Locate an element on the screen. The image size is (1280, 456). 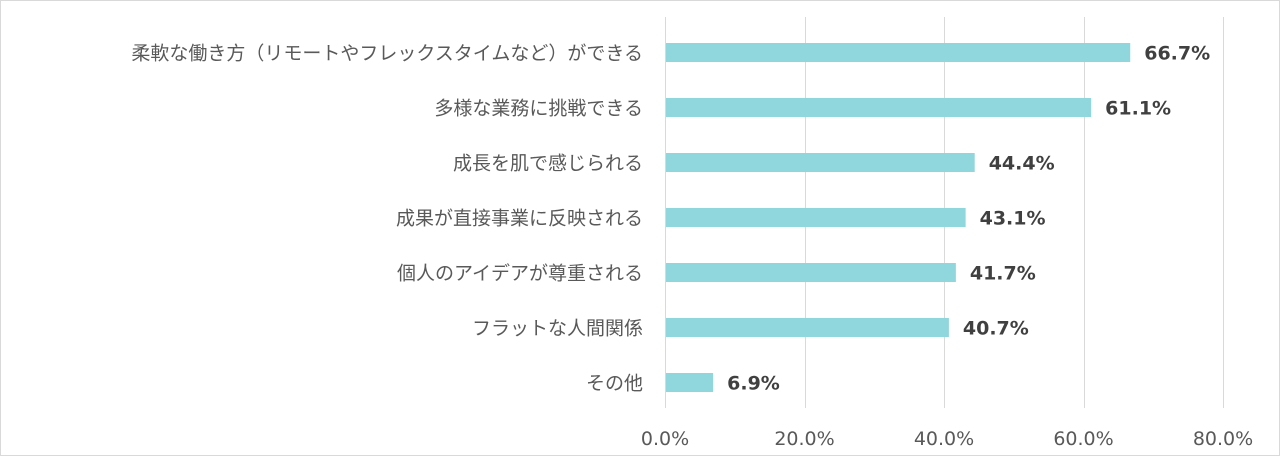
category-label: フラットな人間関係 is located at coordinates (557, 329).